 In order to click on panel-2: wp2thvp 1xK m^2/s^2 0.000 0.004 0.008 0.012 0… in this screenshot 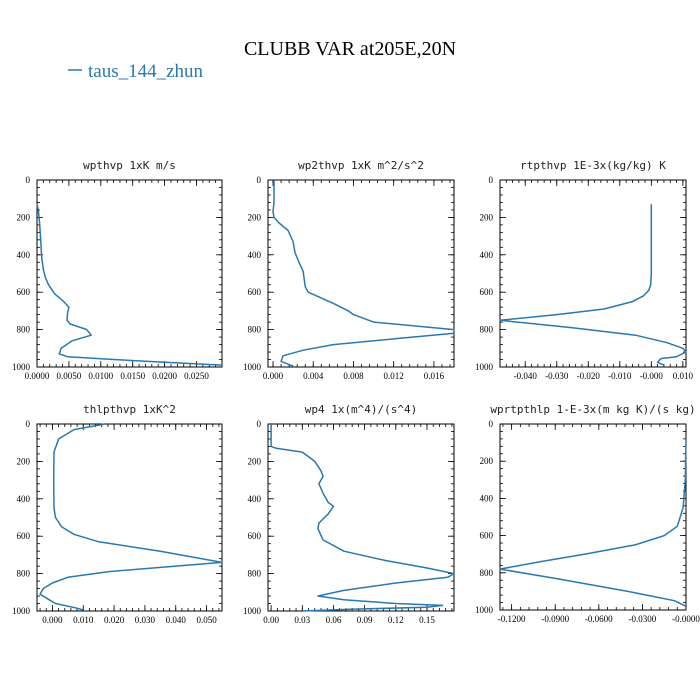, I will do `click(349, 270)`.